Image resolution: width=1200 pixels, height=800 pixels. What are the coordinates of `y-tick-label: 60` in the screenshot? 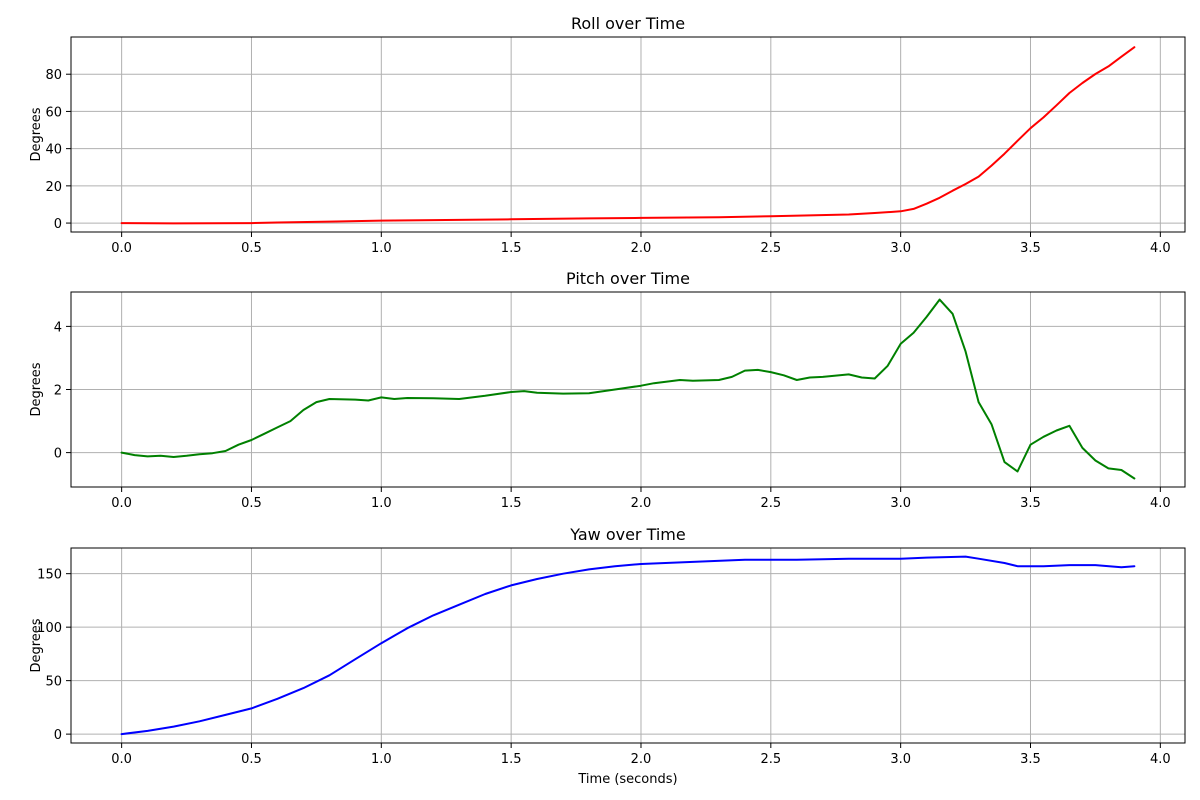 It's located at (53, 112).